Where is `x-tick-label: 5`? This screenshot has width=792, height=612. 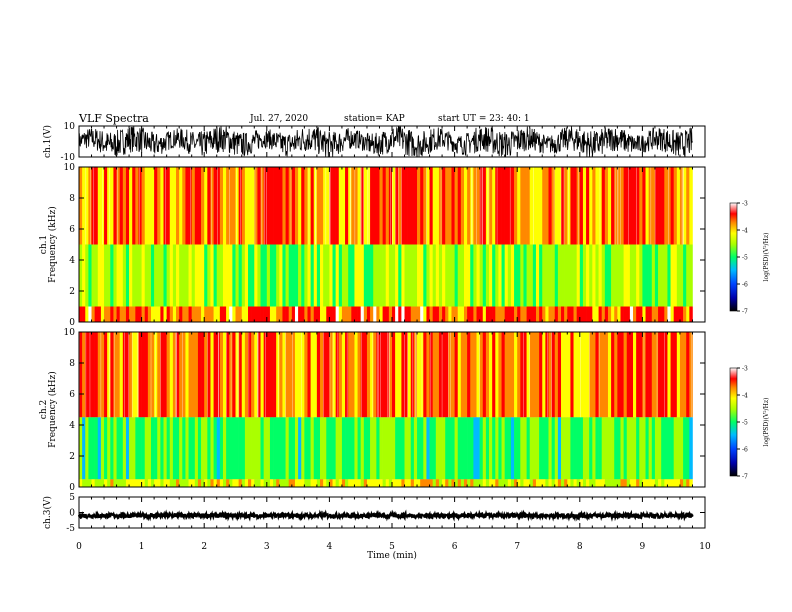 x-tick-label: 5 is located at coordinates (392, 547).